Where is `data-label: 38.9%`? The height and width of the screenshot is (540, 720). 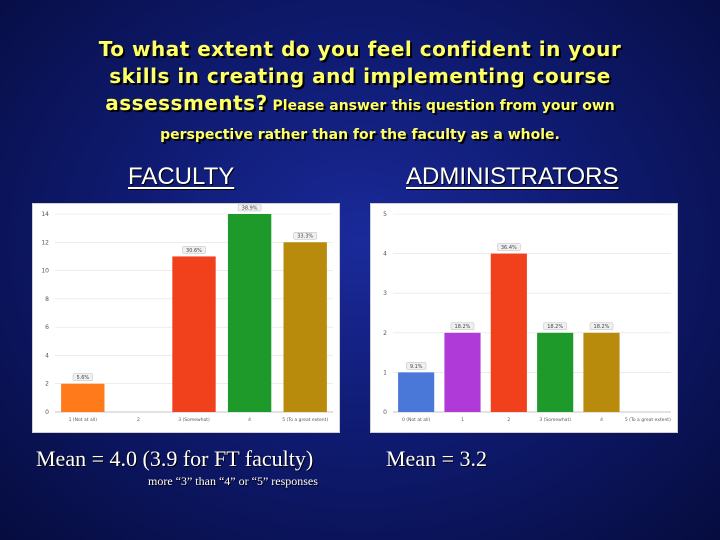
data-label: 38.9% is located at coordinates (250, 208).